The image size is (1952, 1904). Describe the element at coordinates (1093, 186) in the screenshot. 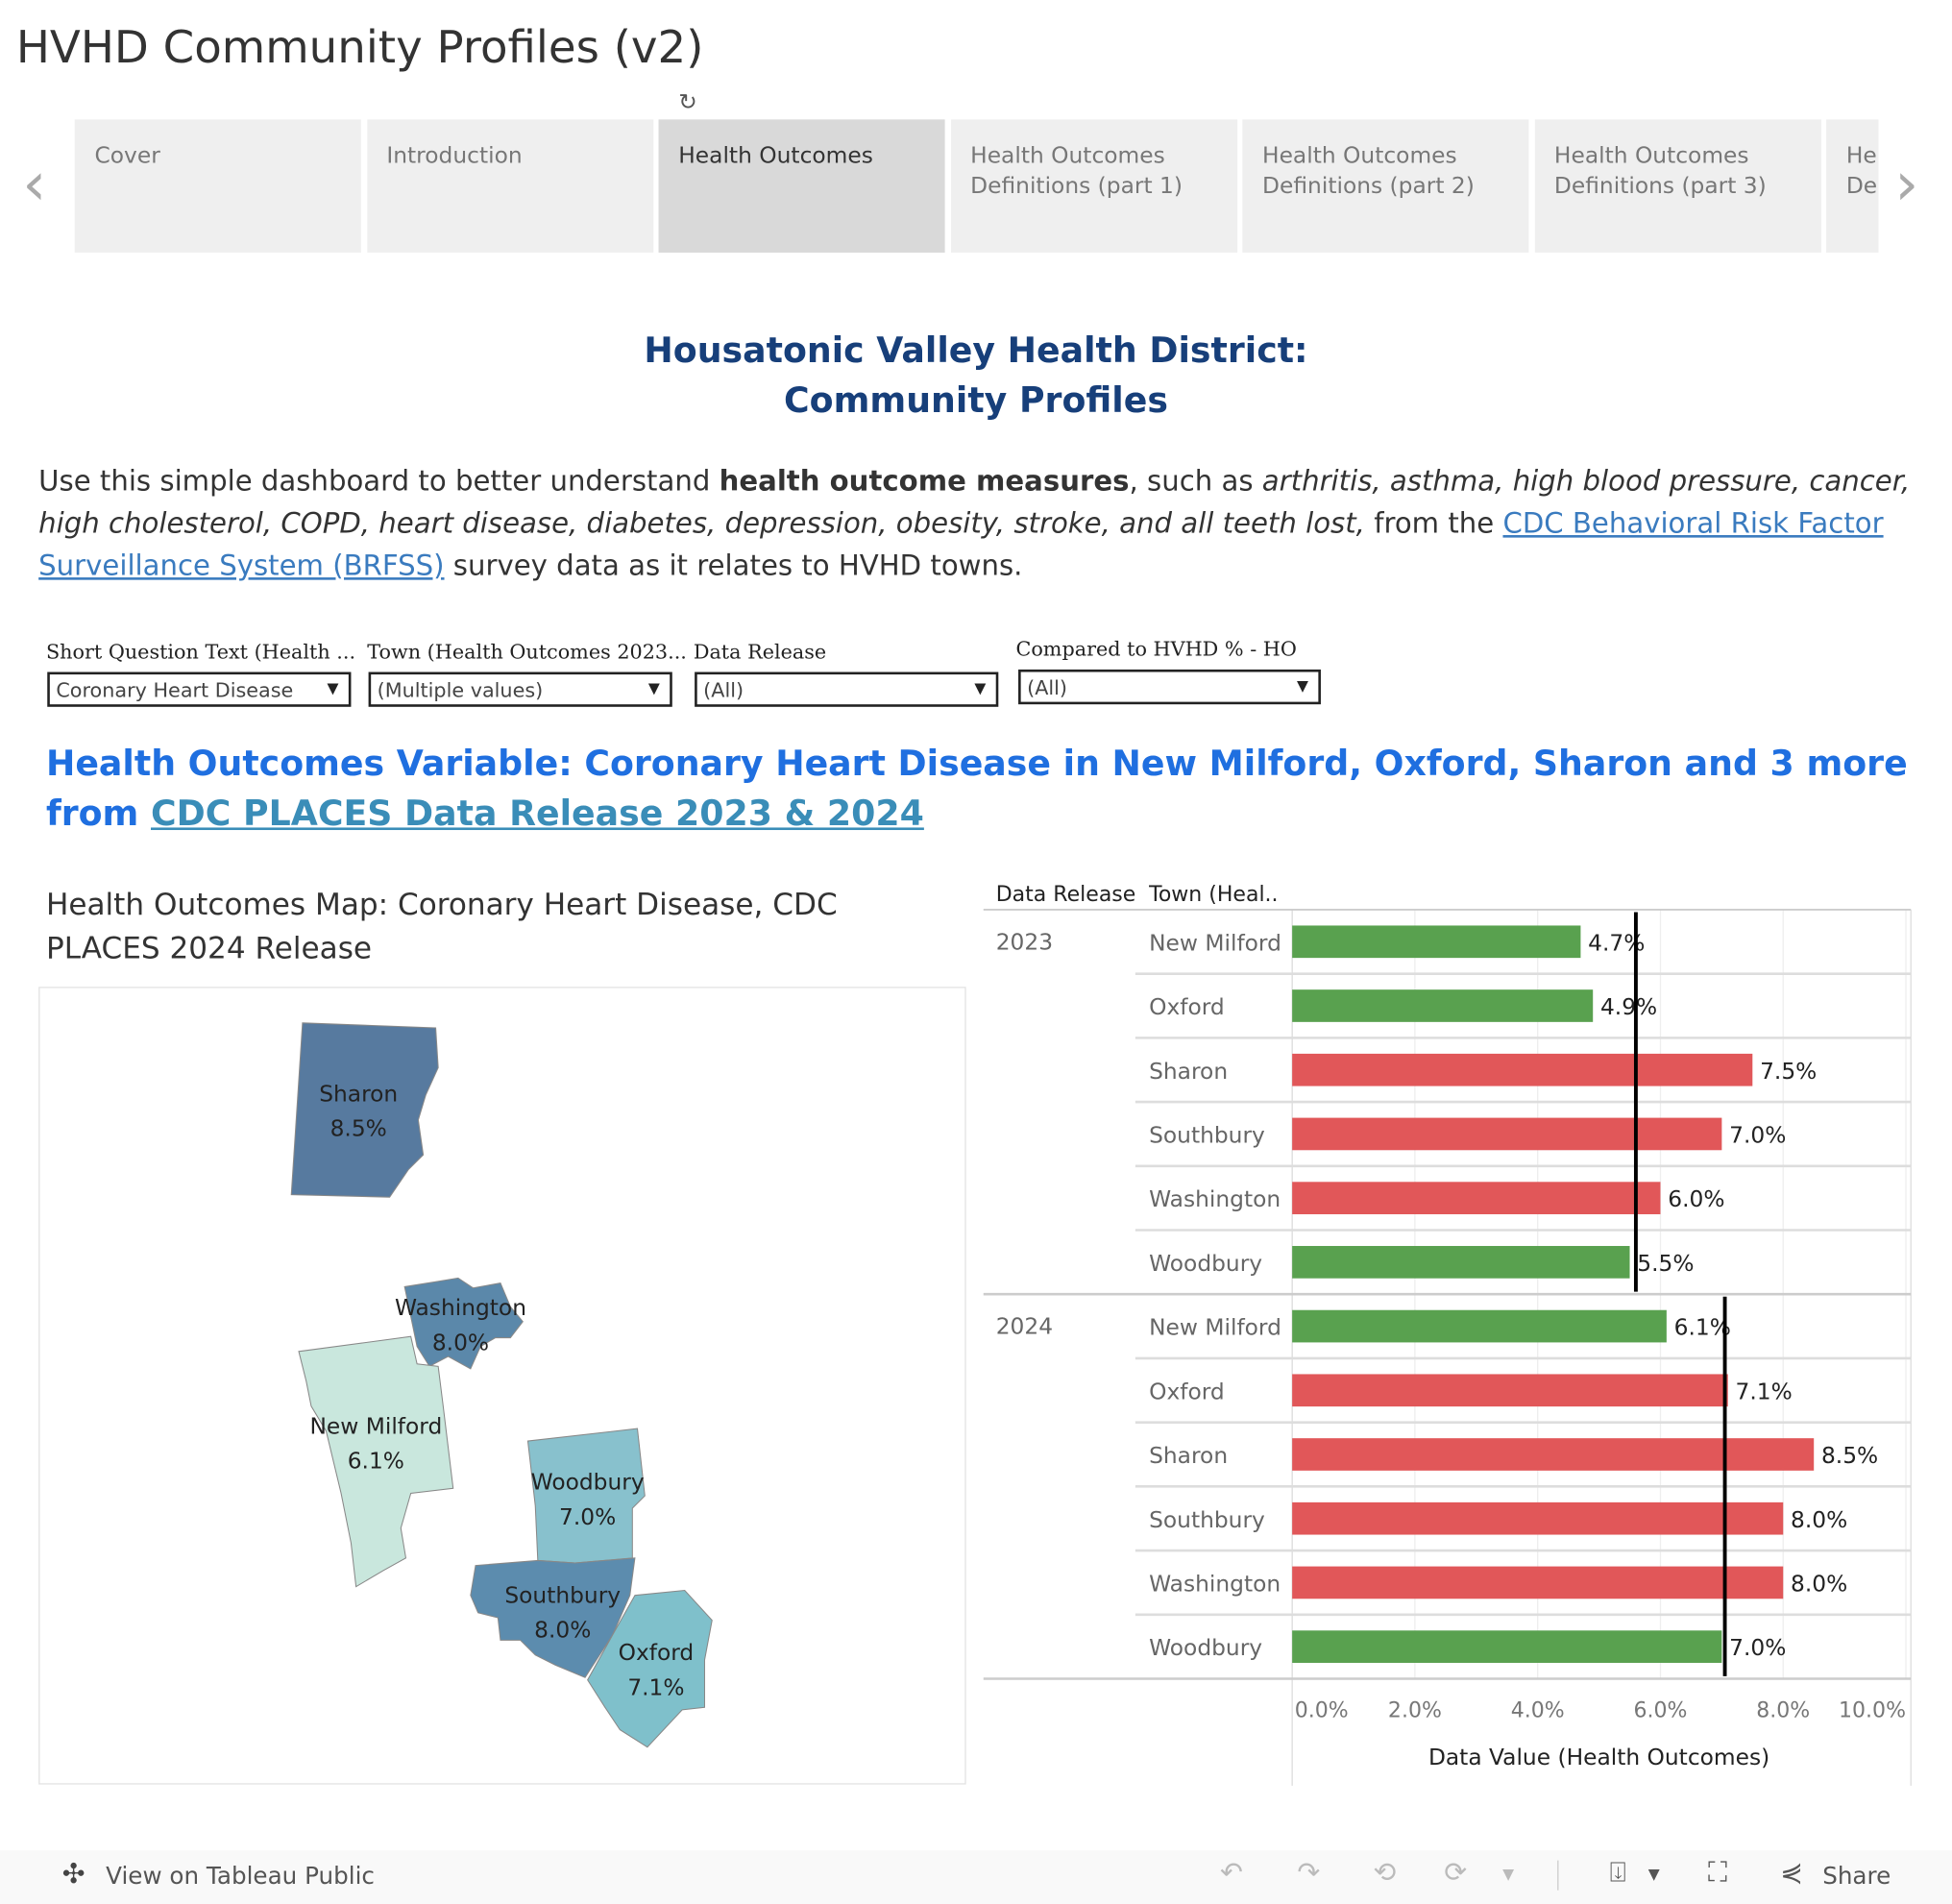

I see `tab-health-outcomes-definitions-part-1: Health Outcomes Definitions (part 1)` at that location.